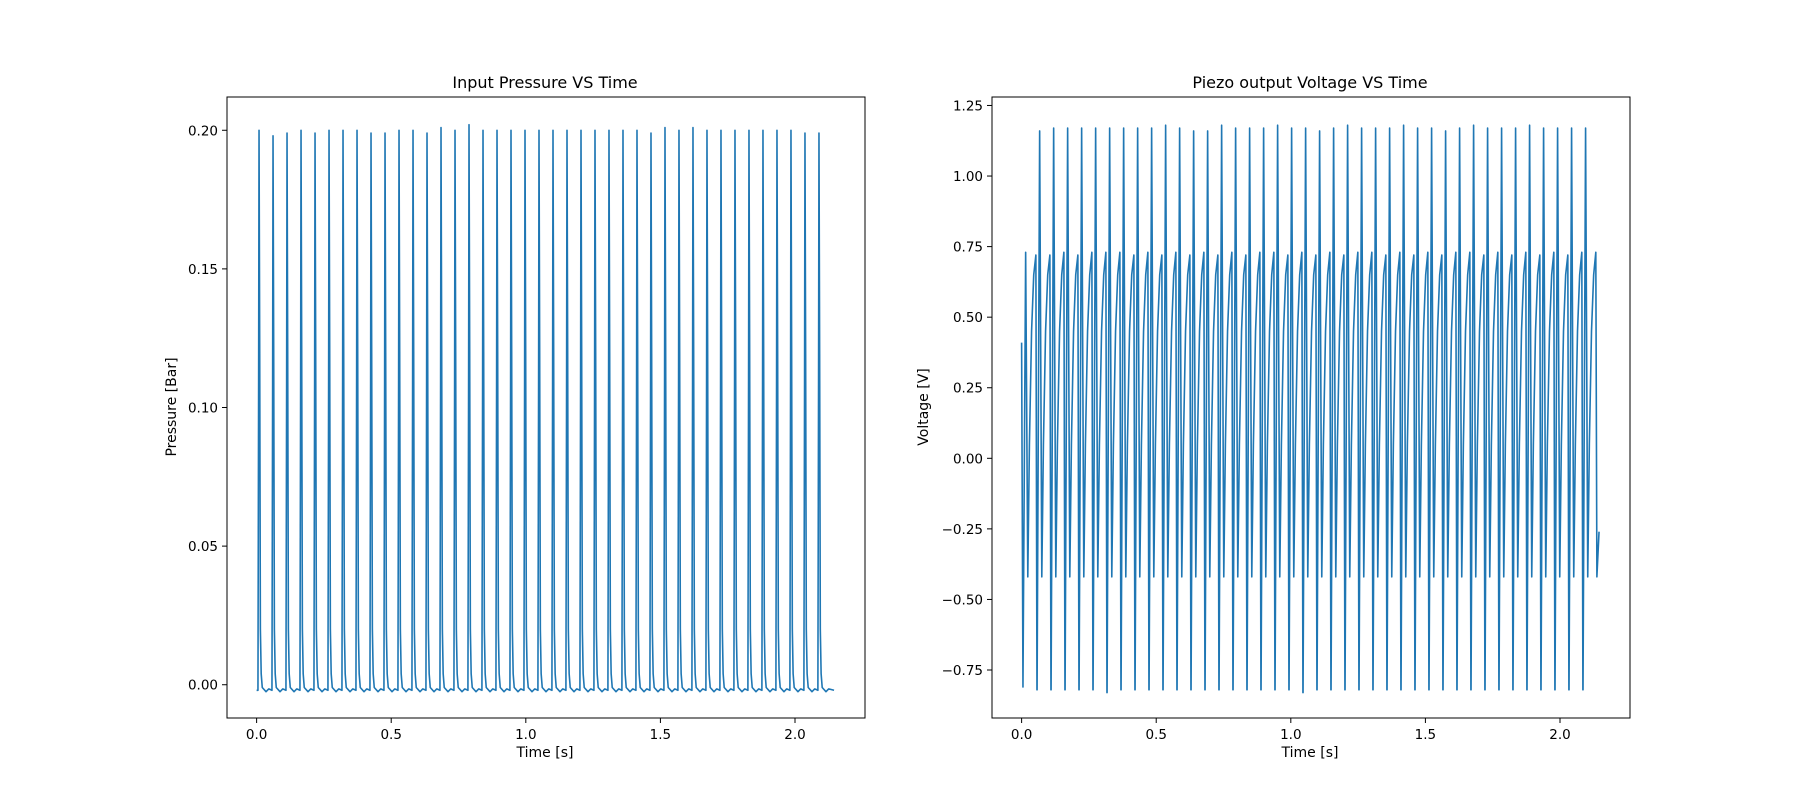 The image size is (1800, 800). Describe the element at coordinates (545, 753) in the screenshot. I see `pressure-x-axis-label: Time [s]` at that location.